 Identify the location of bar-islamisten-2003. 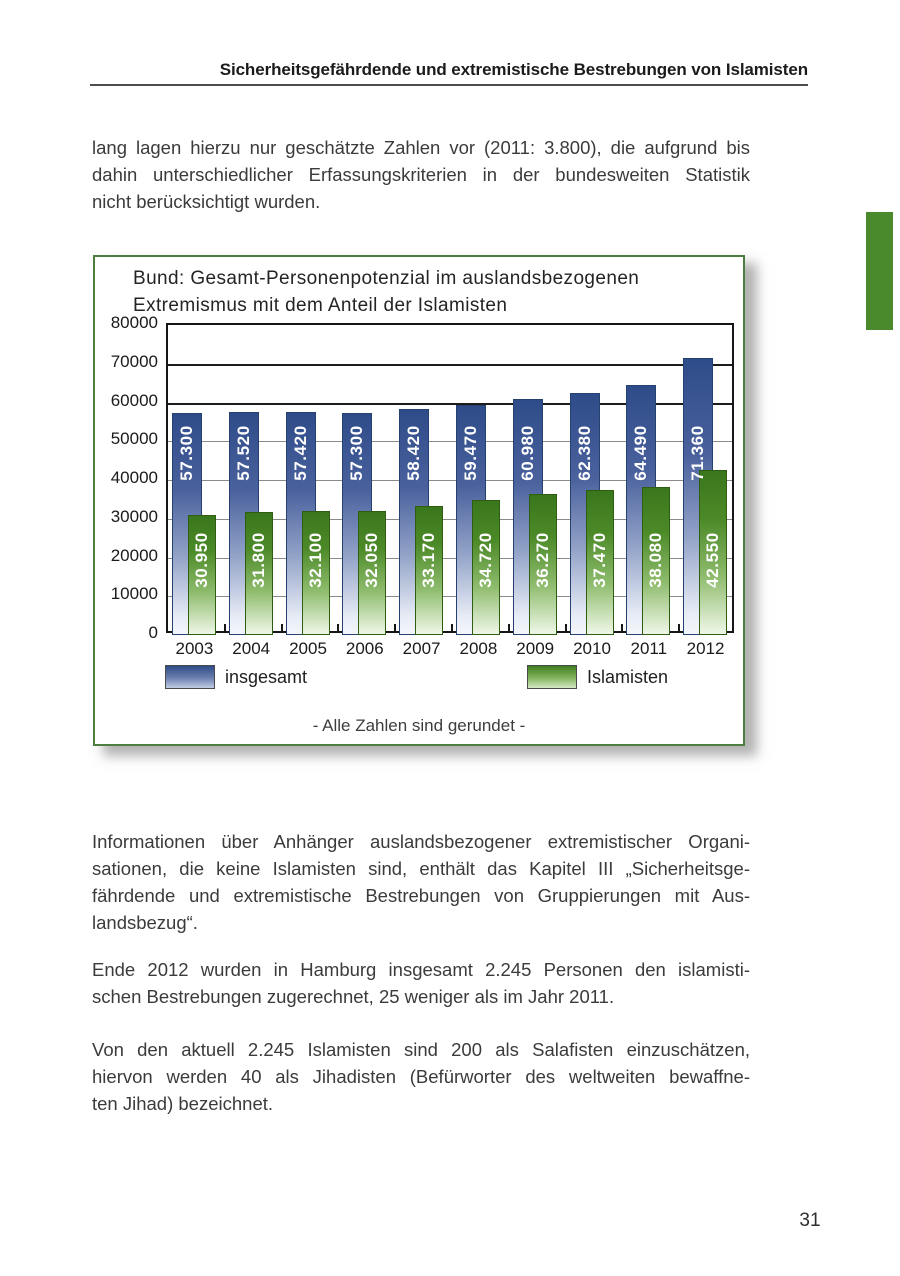
(202, 575).